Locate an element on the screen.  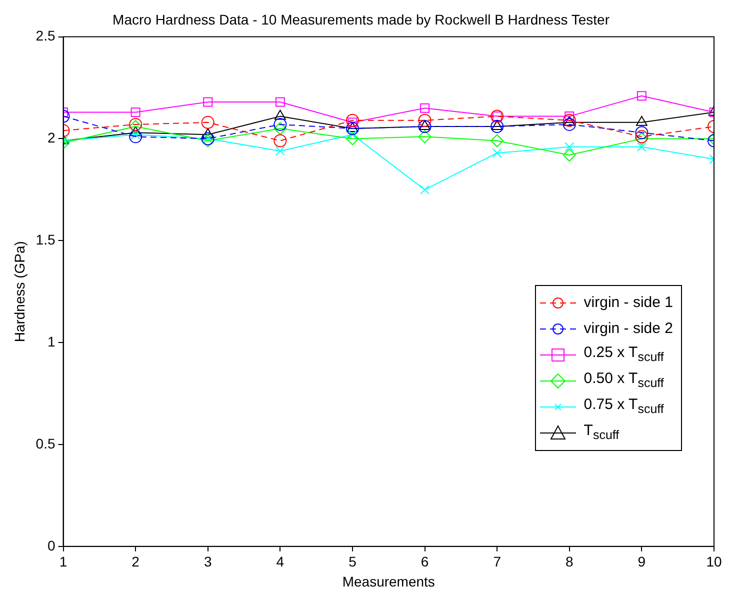
y-axis-title: Hardness (GPa) is located at coordinates (19, 291).